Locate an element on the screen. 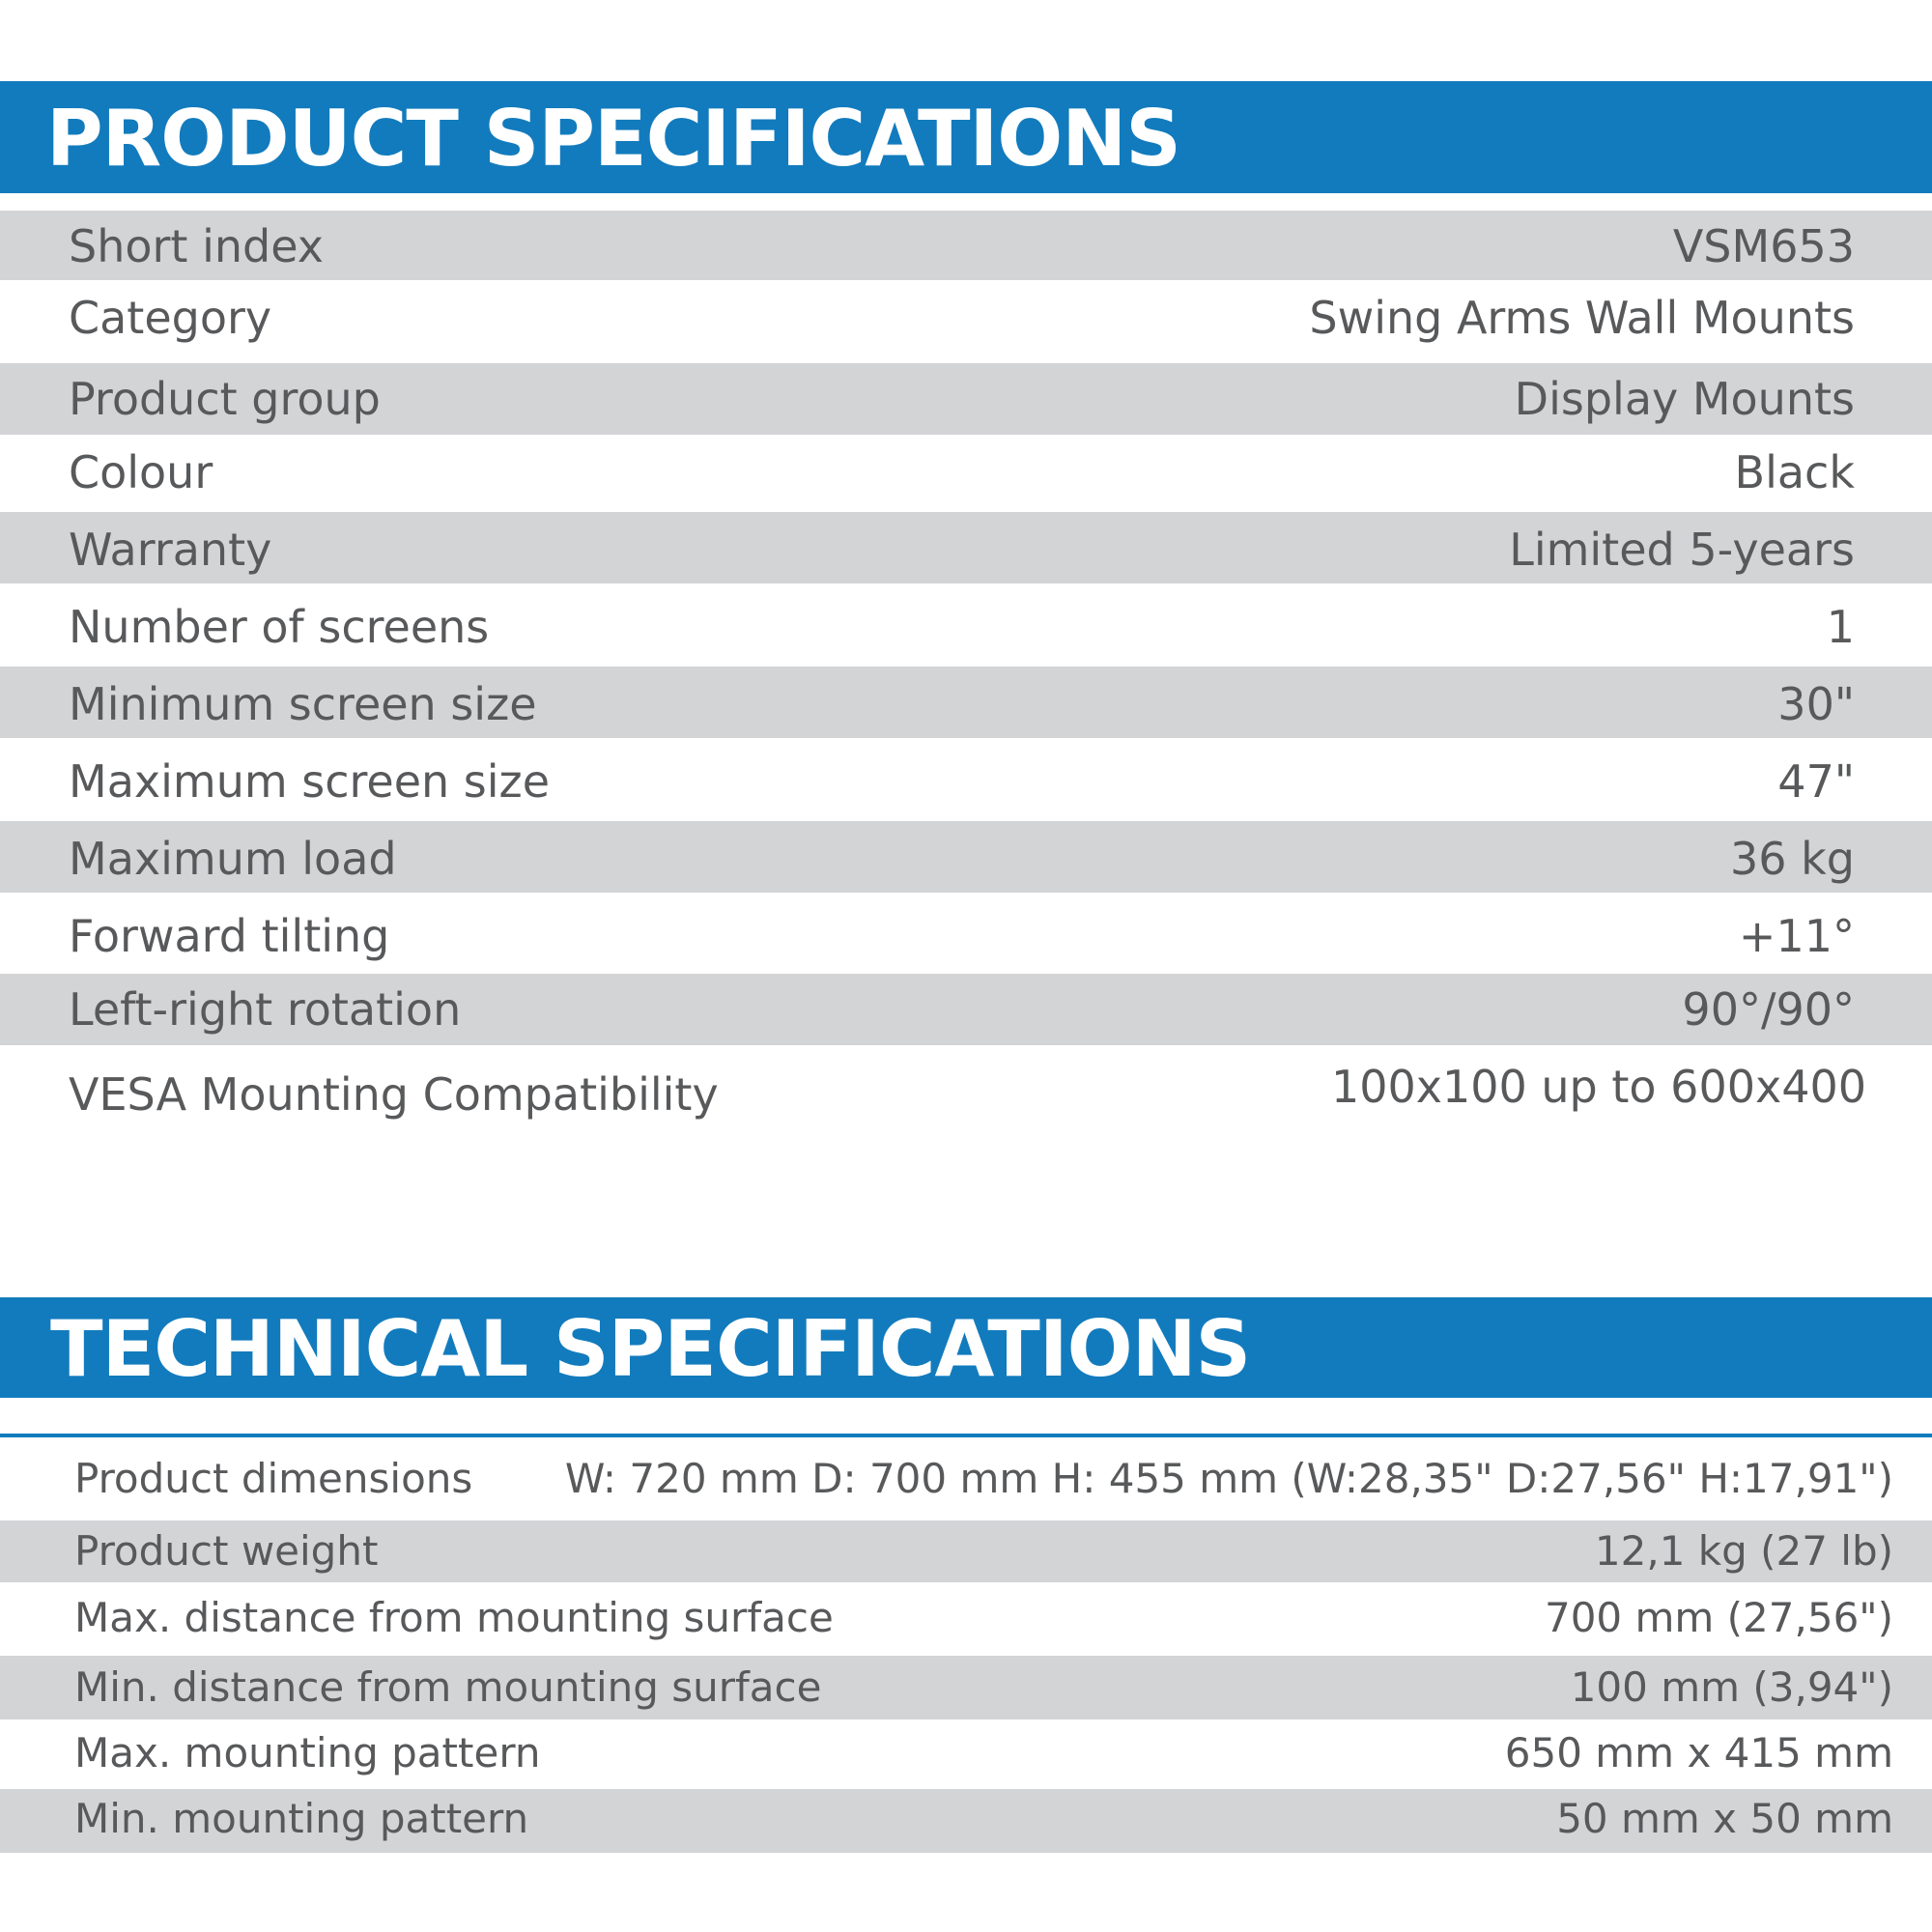  spec-value: Swing Arms Wall Mounts is located at coordinates (1582, 318).